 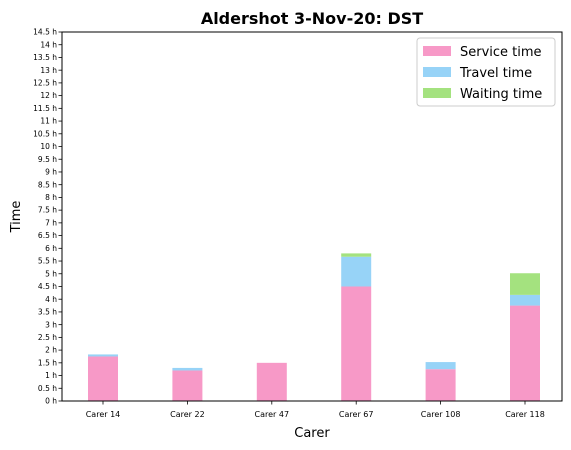 What do you see at coordinates (48, 146) in the screenshot?
I see `y-tick-label: 10 h` at bounding box center [48, 146].